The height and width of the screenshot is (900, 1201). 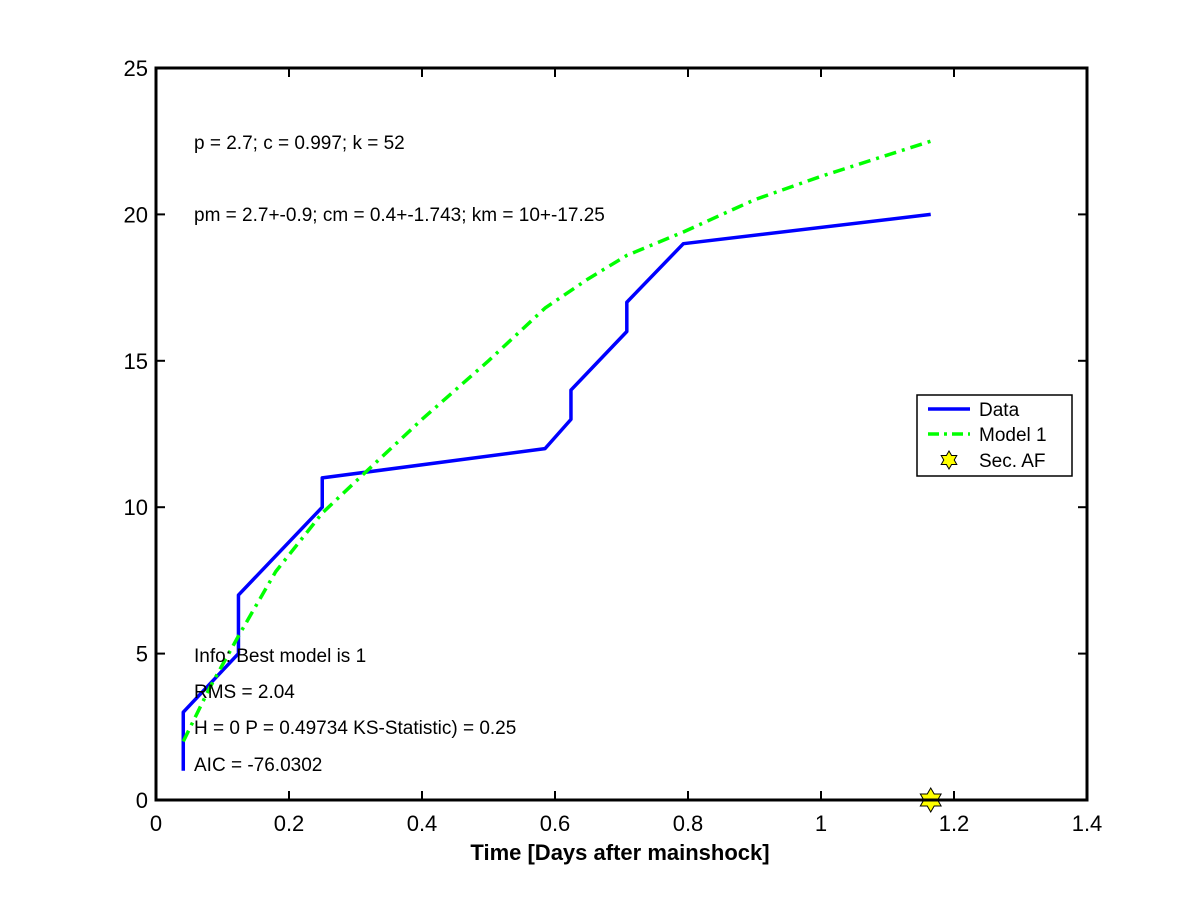 What do you see at coordinates (299, 143) in the screenshot?
I see `annotation-params: p = 2.7; c = 0.997; k = 52` at bounding box center [299, 143].